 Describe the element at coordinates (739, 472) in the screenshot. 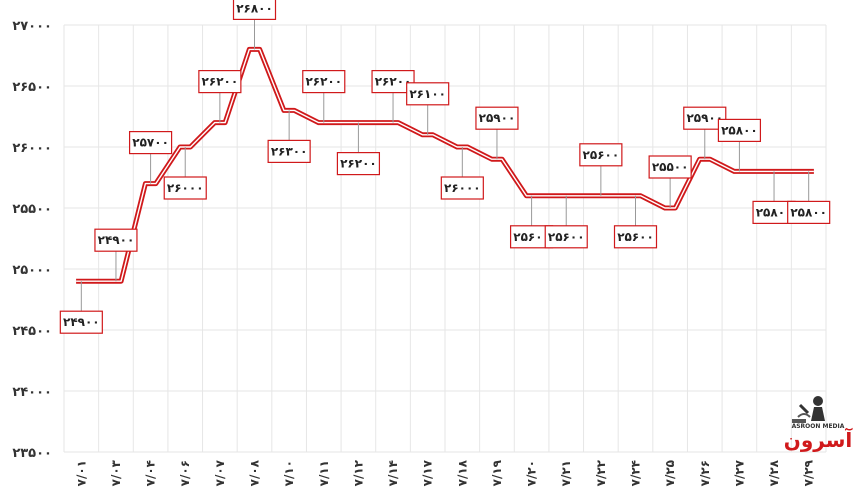

I see `x-tick-label: ۷/۲۷` at that location.